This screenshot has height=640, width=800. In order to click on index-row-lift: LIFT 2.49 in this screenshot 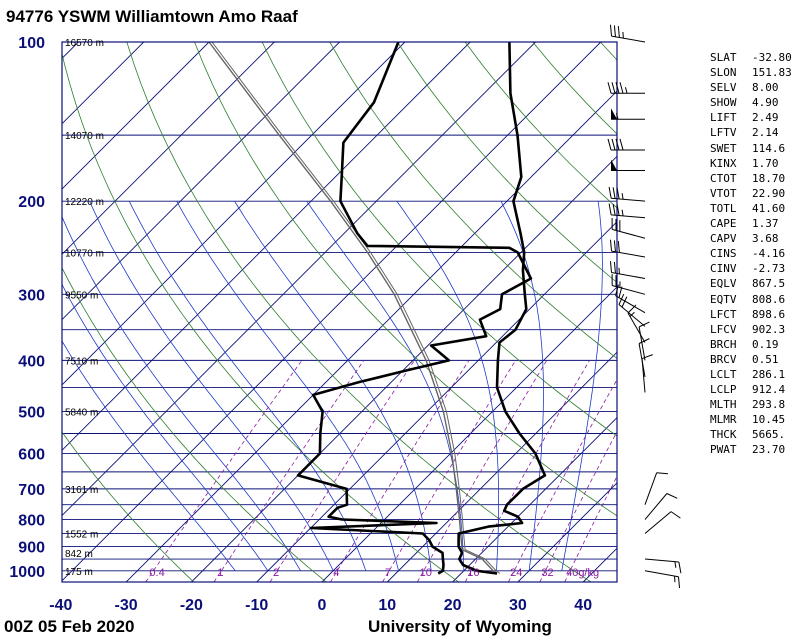, I will do `click(755, 117)`.